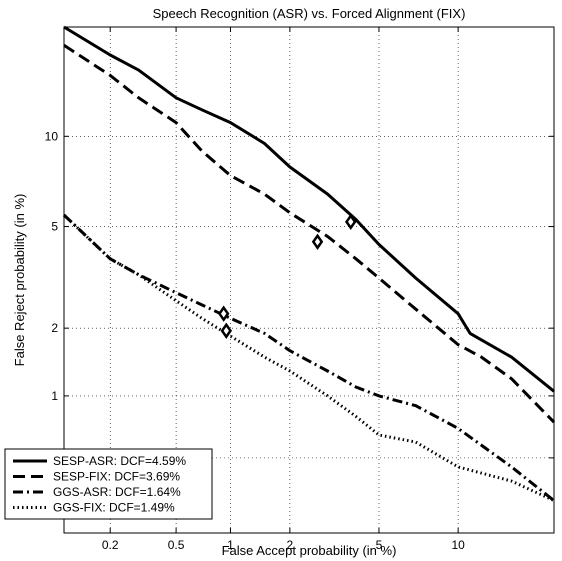 The image size is (562, 561). What do you see at coordinates (458, 545) in the screenshot?
I see `x-tick-label: 10` at bounding box center [458, 545].